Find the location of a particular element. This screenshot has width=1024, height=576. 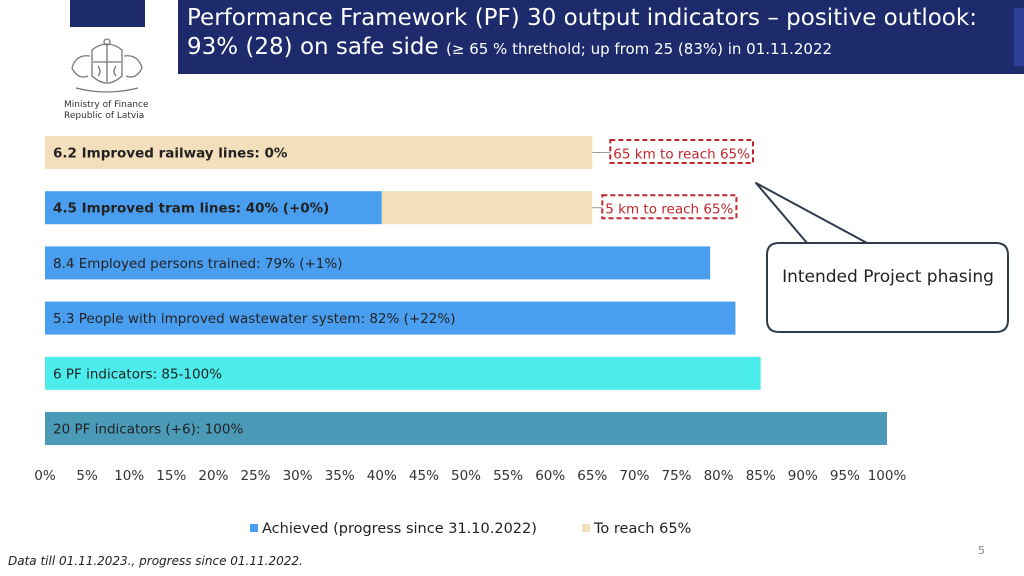

x-tick-label: 50% is located at coordinates (466, 476).